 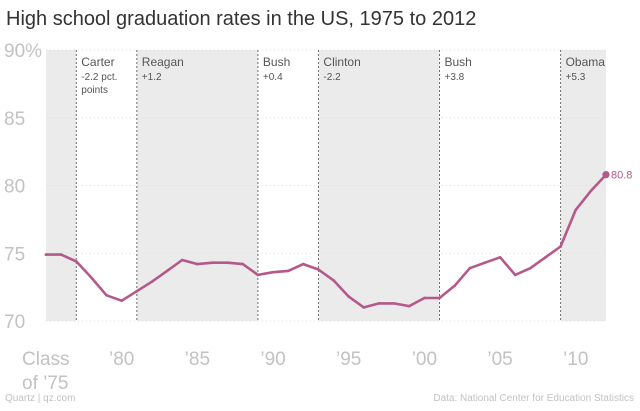 What do you see at coordinates (197, 359) in the screenshot?
I see `x-tick-label: ’85` at bounding box center [197, 359].